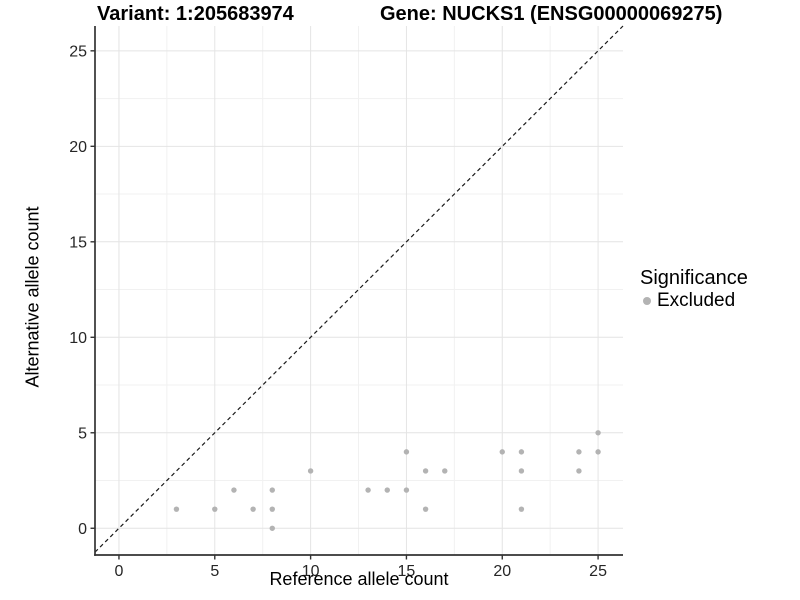  I want to click on y-tick-label: 0, so click(82, 529).